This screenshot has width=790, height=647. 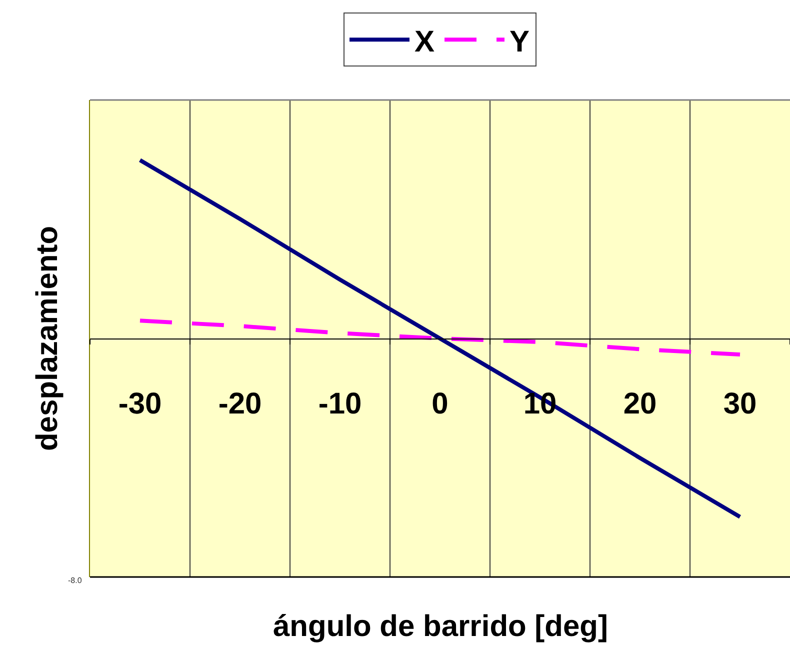 What do you see at coordinates (240, 404) in the screenshot?
I see `x-tick-label: -20` at bounding box center [240, 404].